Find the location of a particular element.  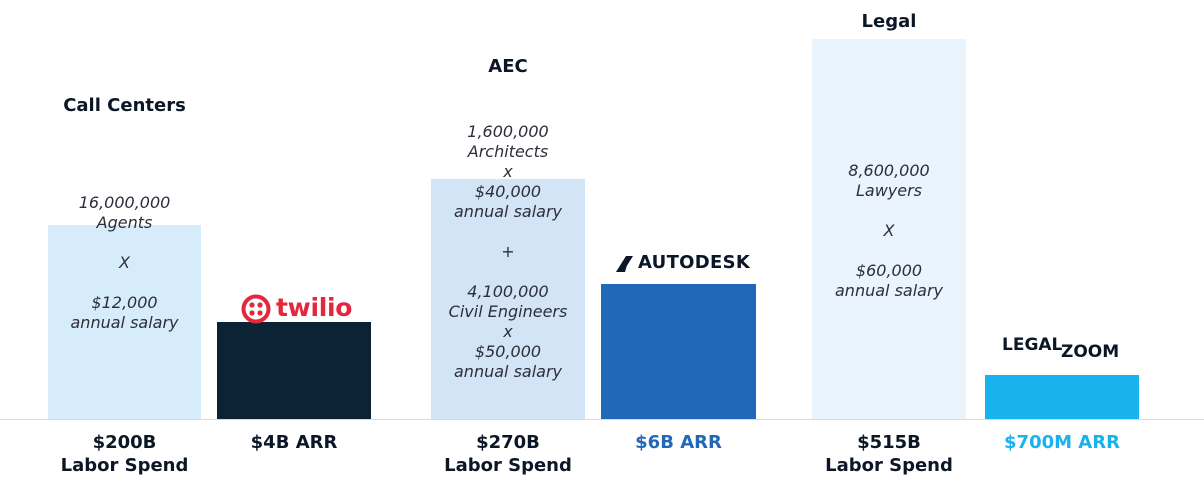

label-arr-legalzoom: $700M ARR is located at coordinates (1062, 442).